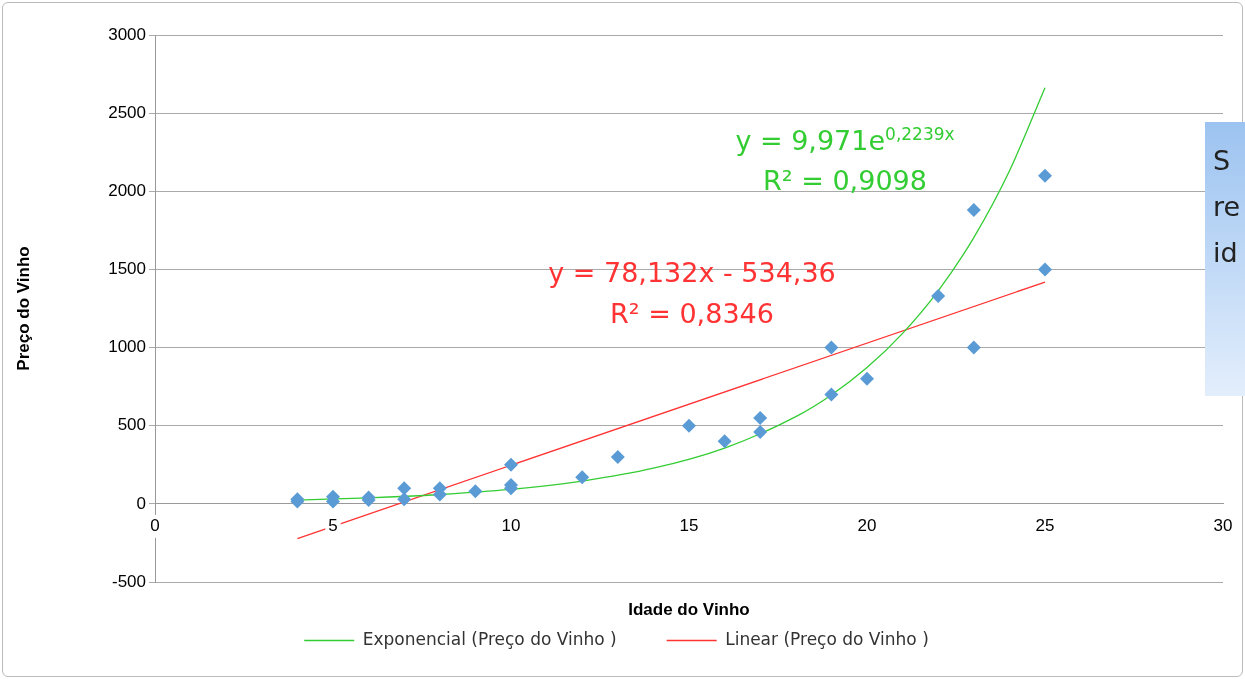  What do you see at coordinates (128, 581) in the screenshot?
I see `y-tick-label: -500` at bounding box center [128, 581].